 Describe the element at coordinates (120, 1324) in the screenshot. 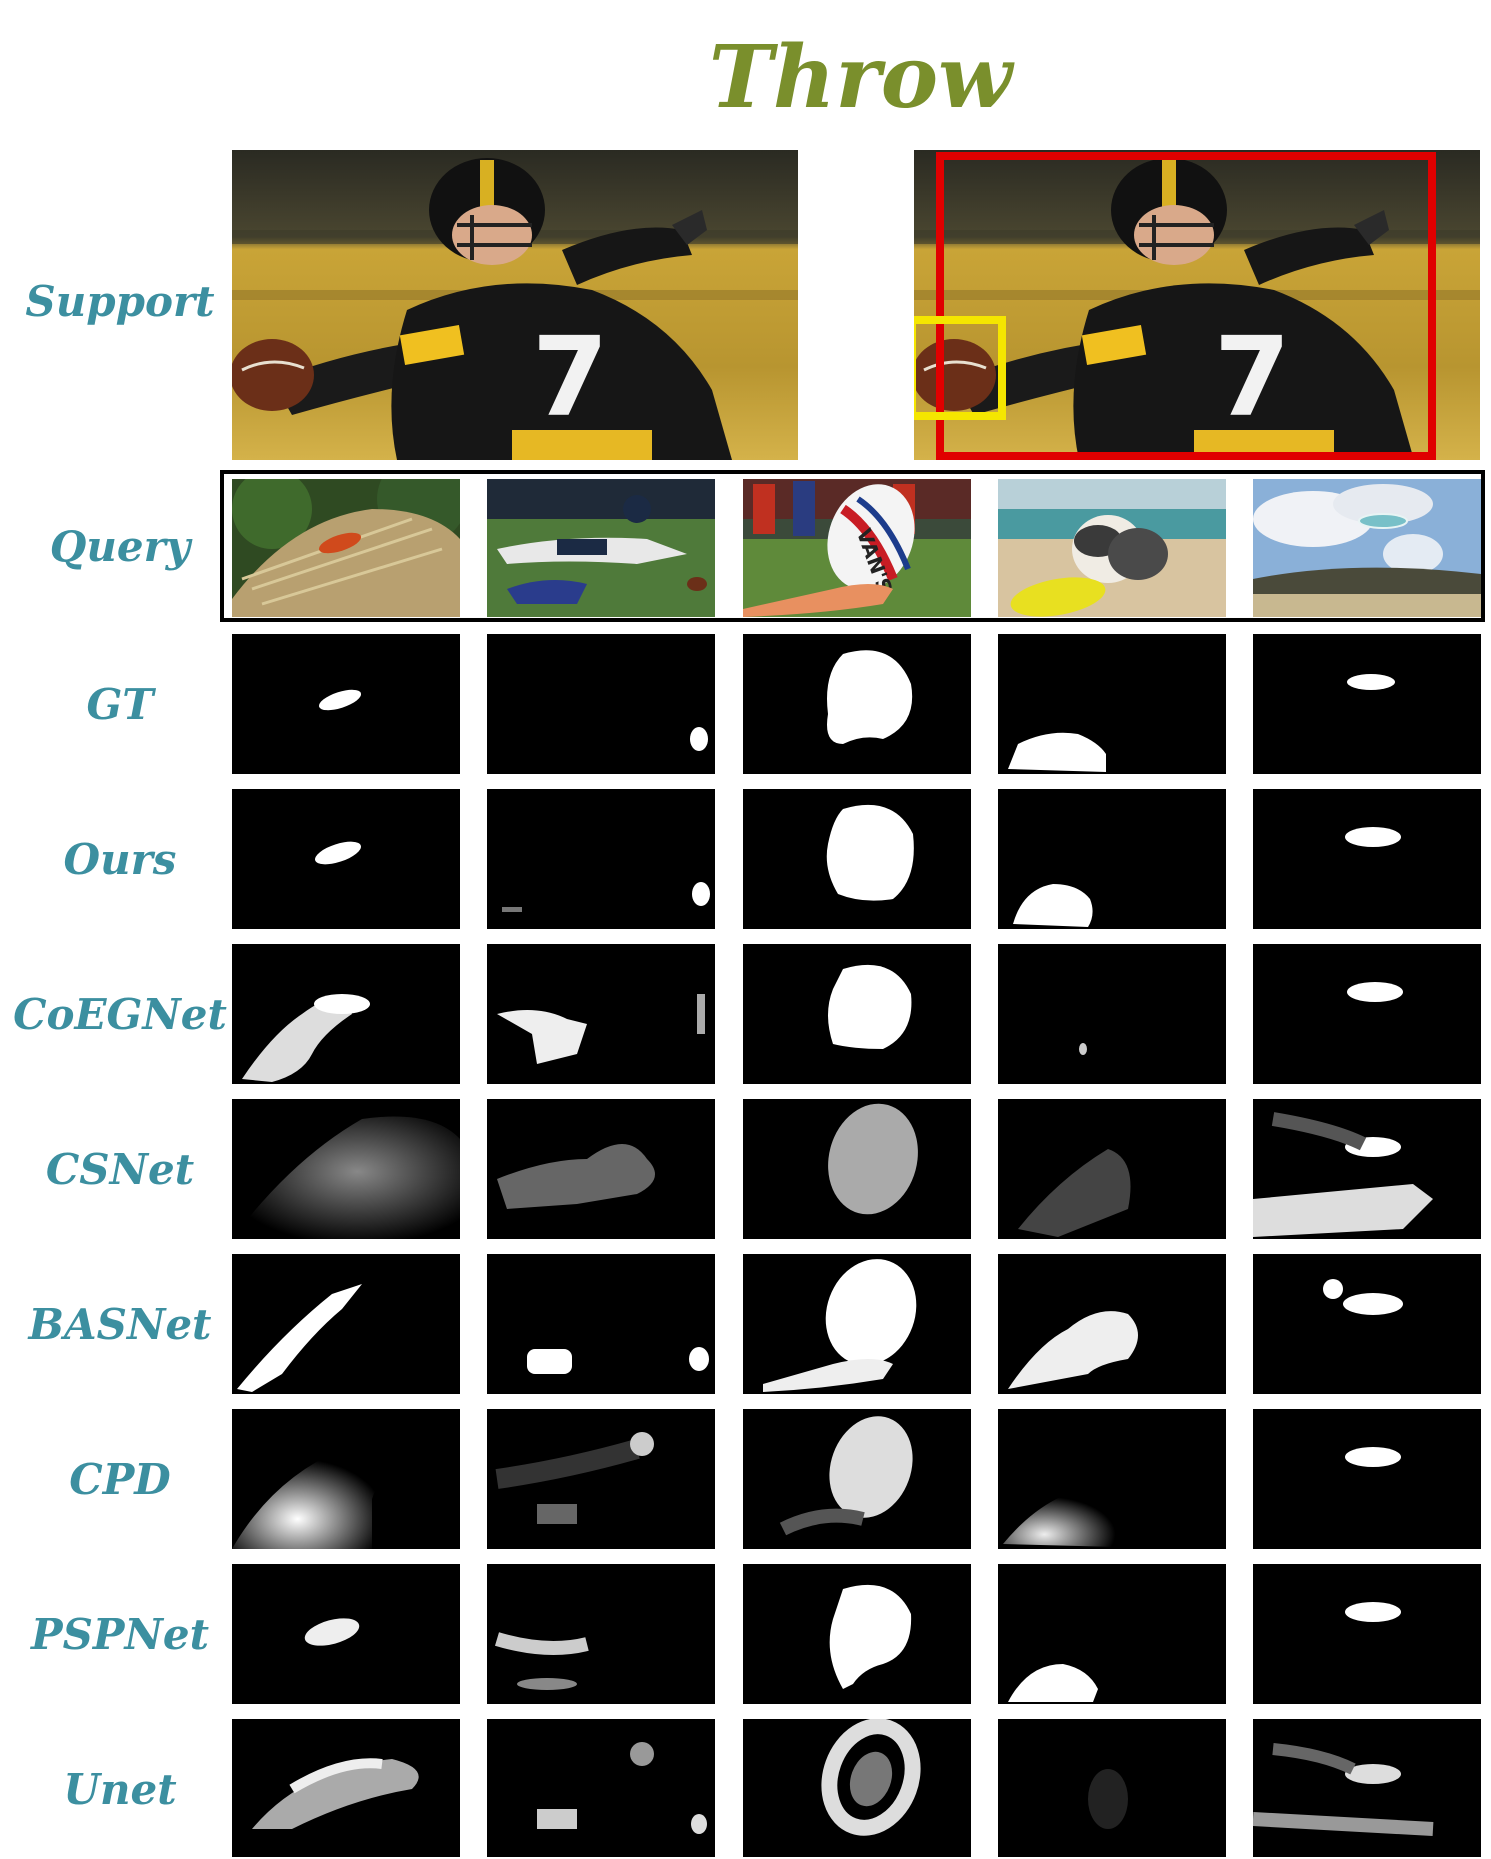

I see `row-label-basnet: BASNet` at that location.